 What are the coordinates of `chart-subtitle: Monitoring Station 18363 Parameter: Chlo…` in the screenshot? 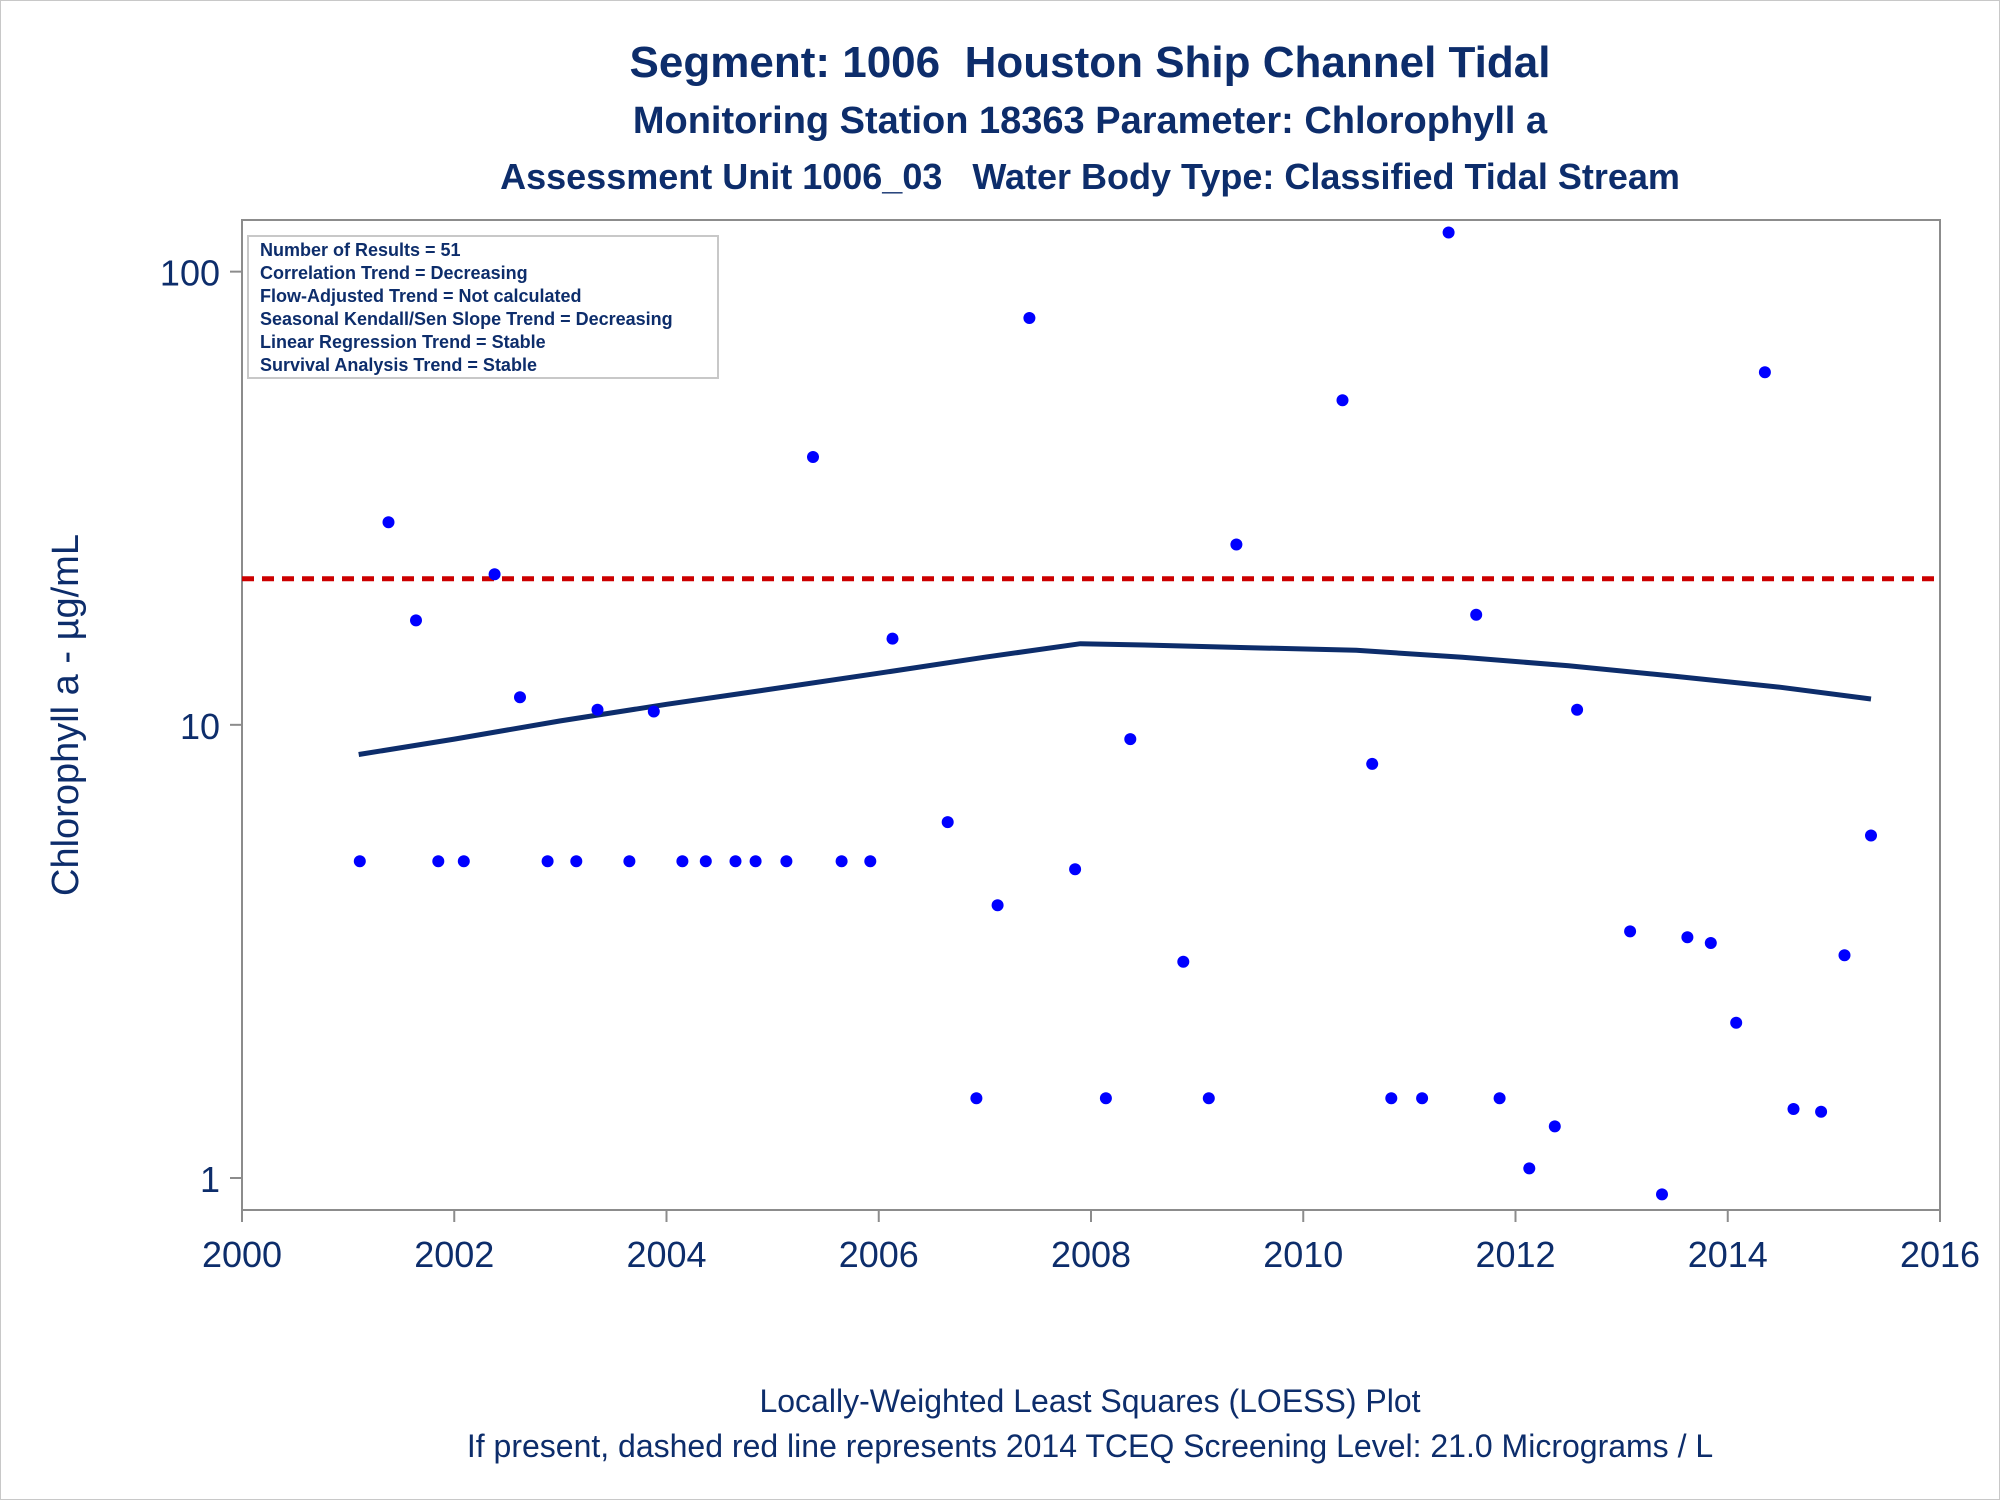 It's located at (1090, 121).